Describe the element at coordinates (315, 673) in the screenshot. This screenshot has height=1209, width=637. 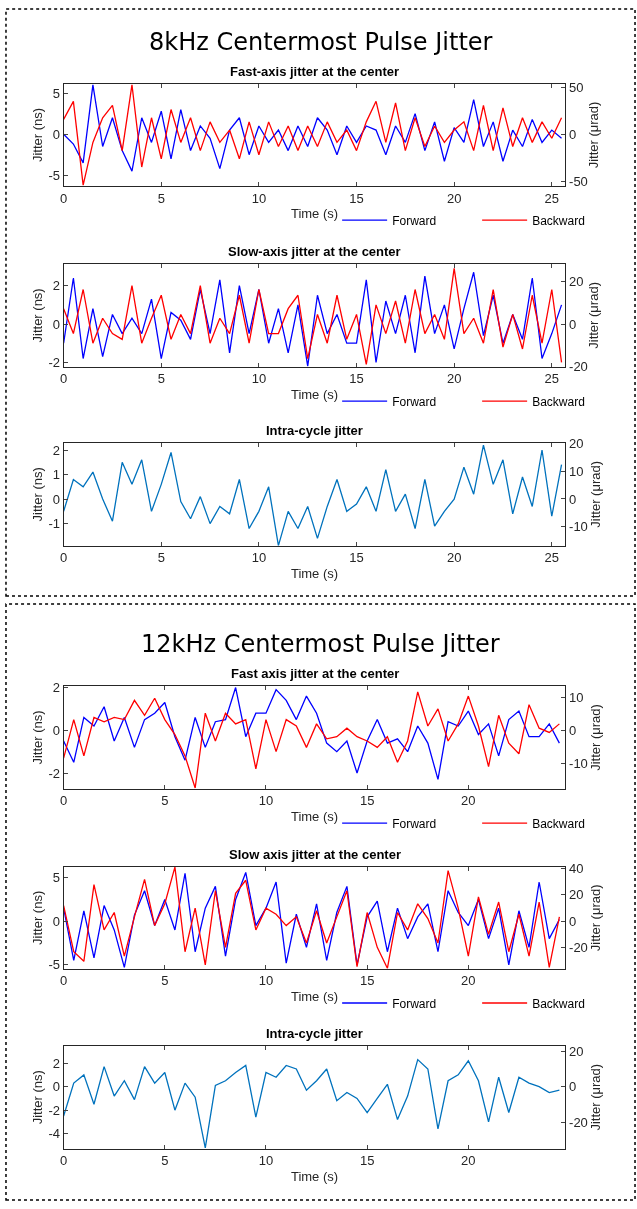
I see `chart-subtitle: Fast axis jitter at the center` at that location.